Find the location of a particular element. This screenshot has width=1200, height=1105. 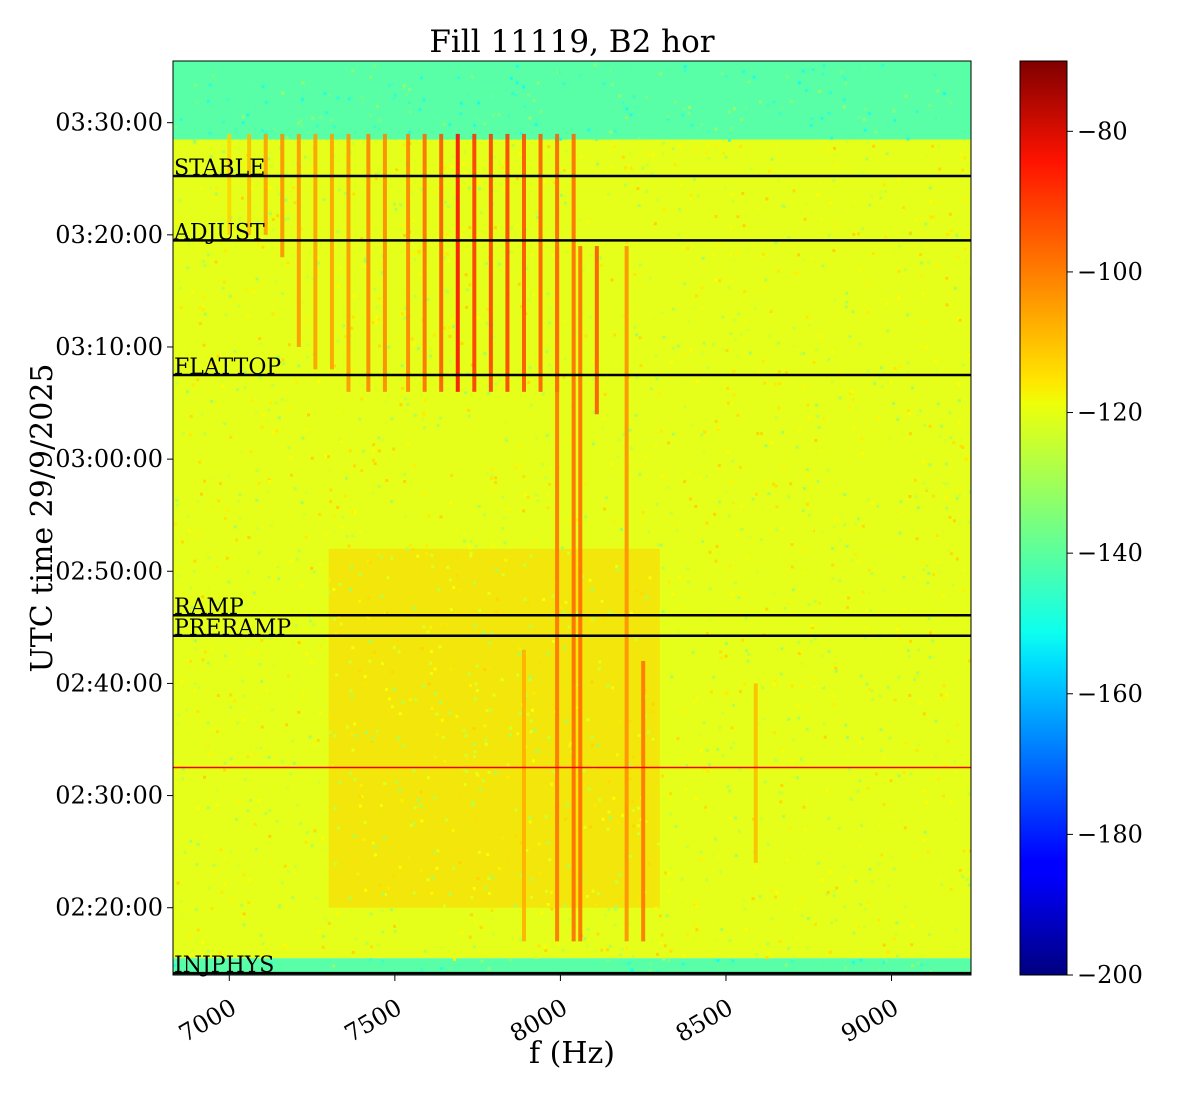

y-tick-label: 02:40:00 is located at coordinates (109, 683).